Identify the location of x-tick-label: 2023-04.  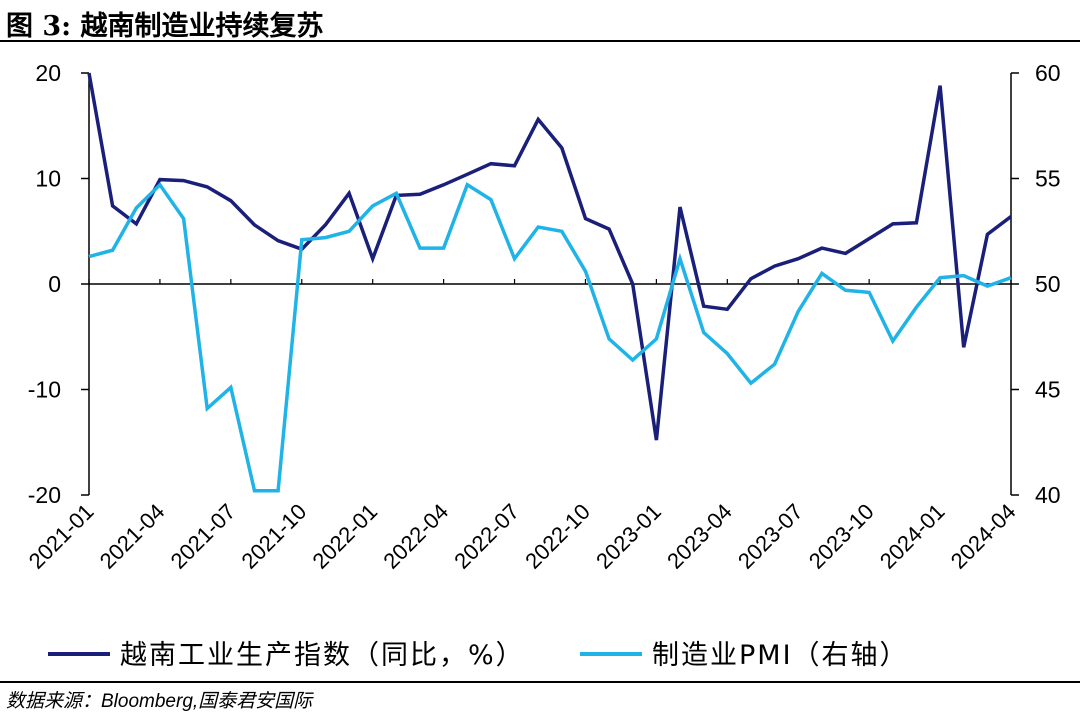
(699, 536).